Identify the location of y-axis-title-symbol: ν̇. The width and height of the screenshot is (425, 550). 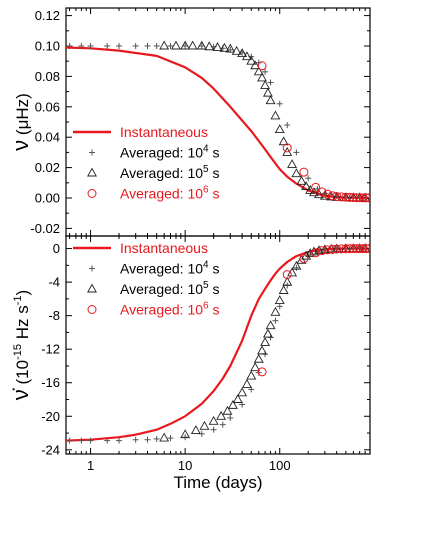
(20, 394).